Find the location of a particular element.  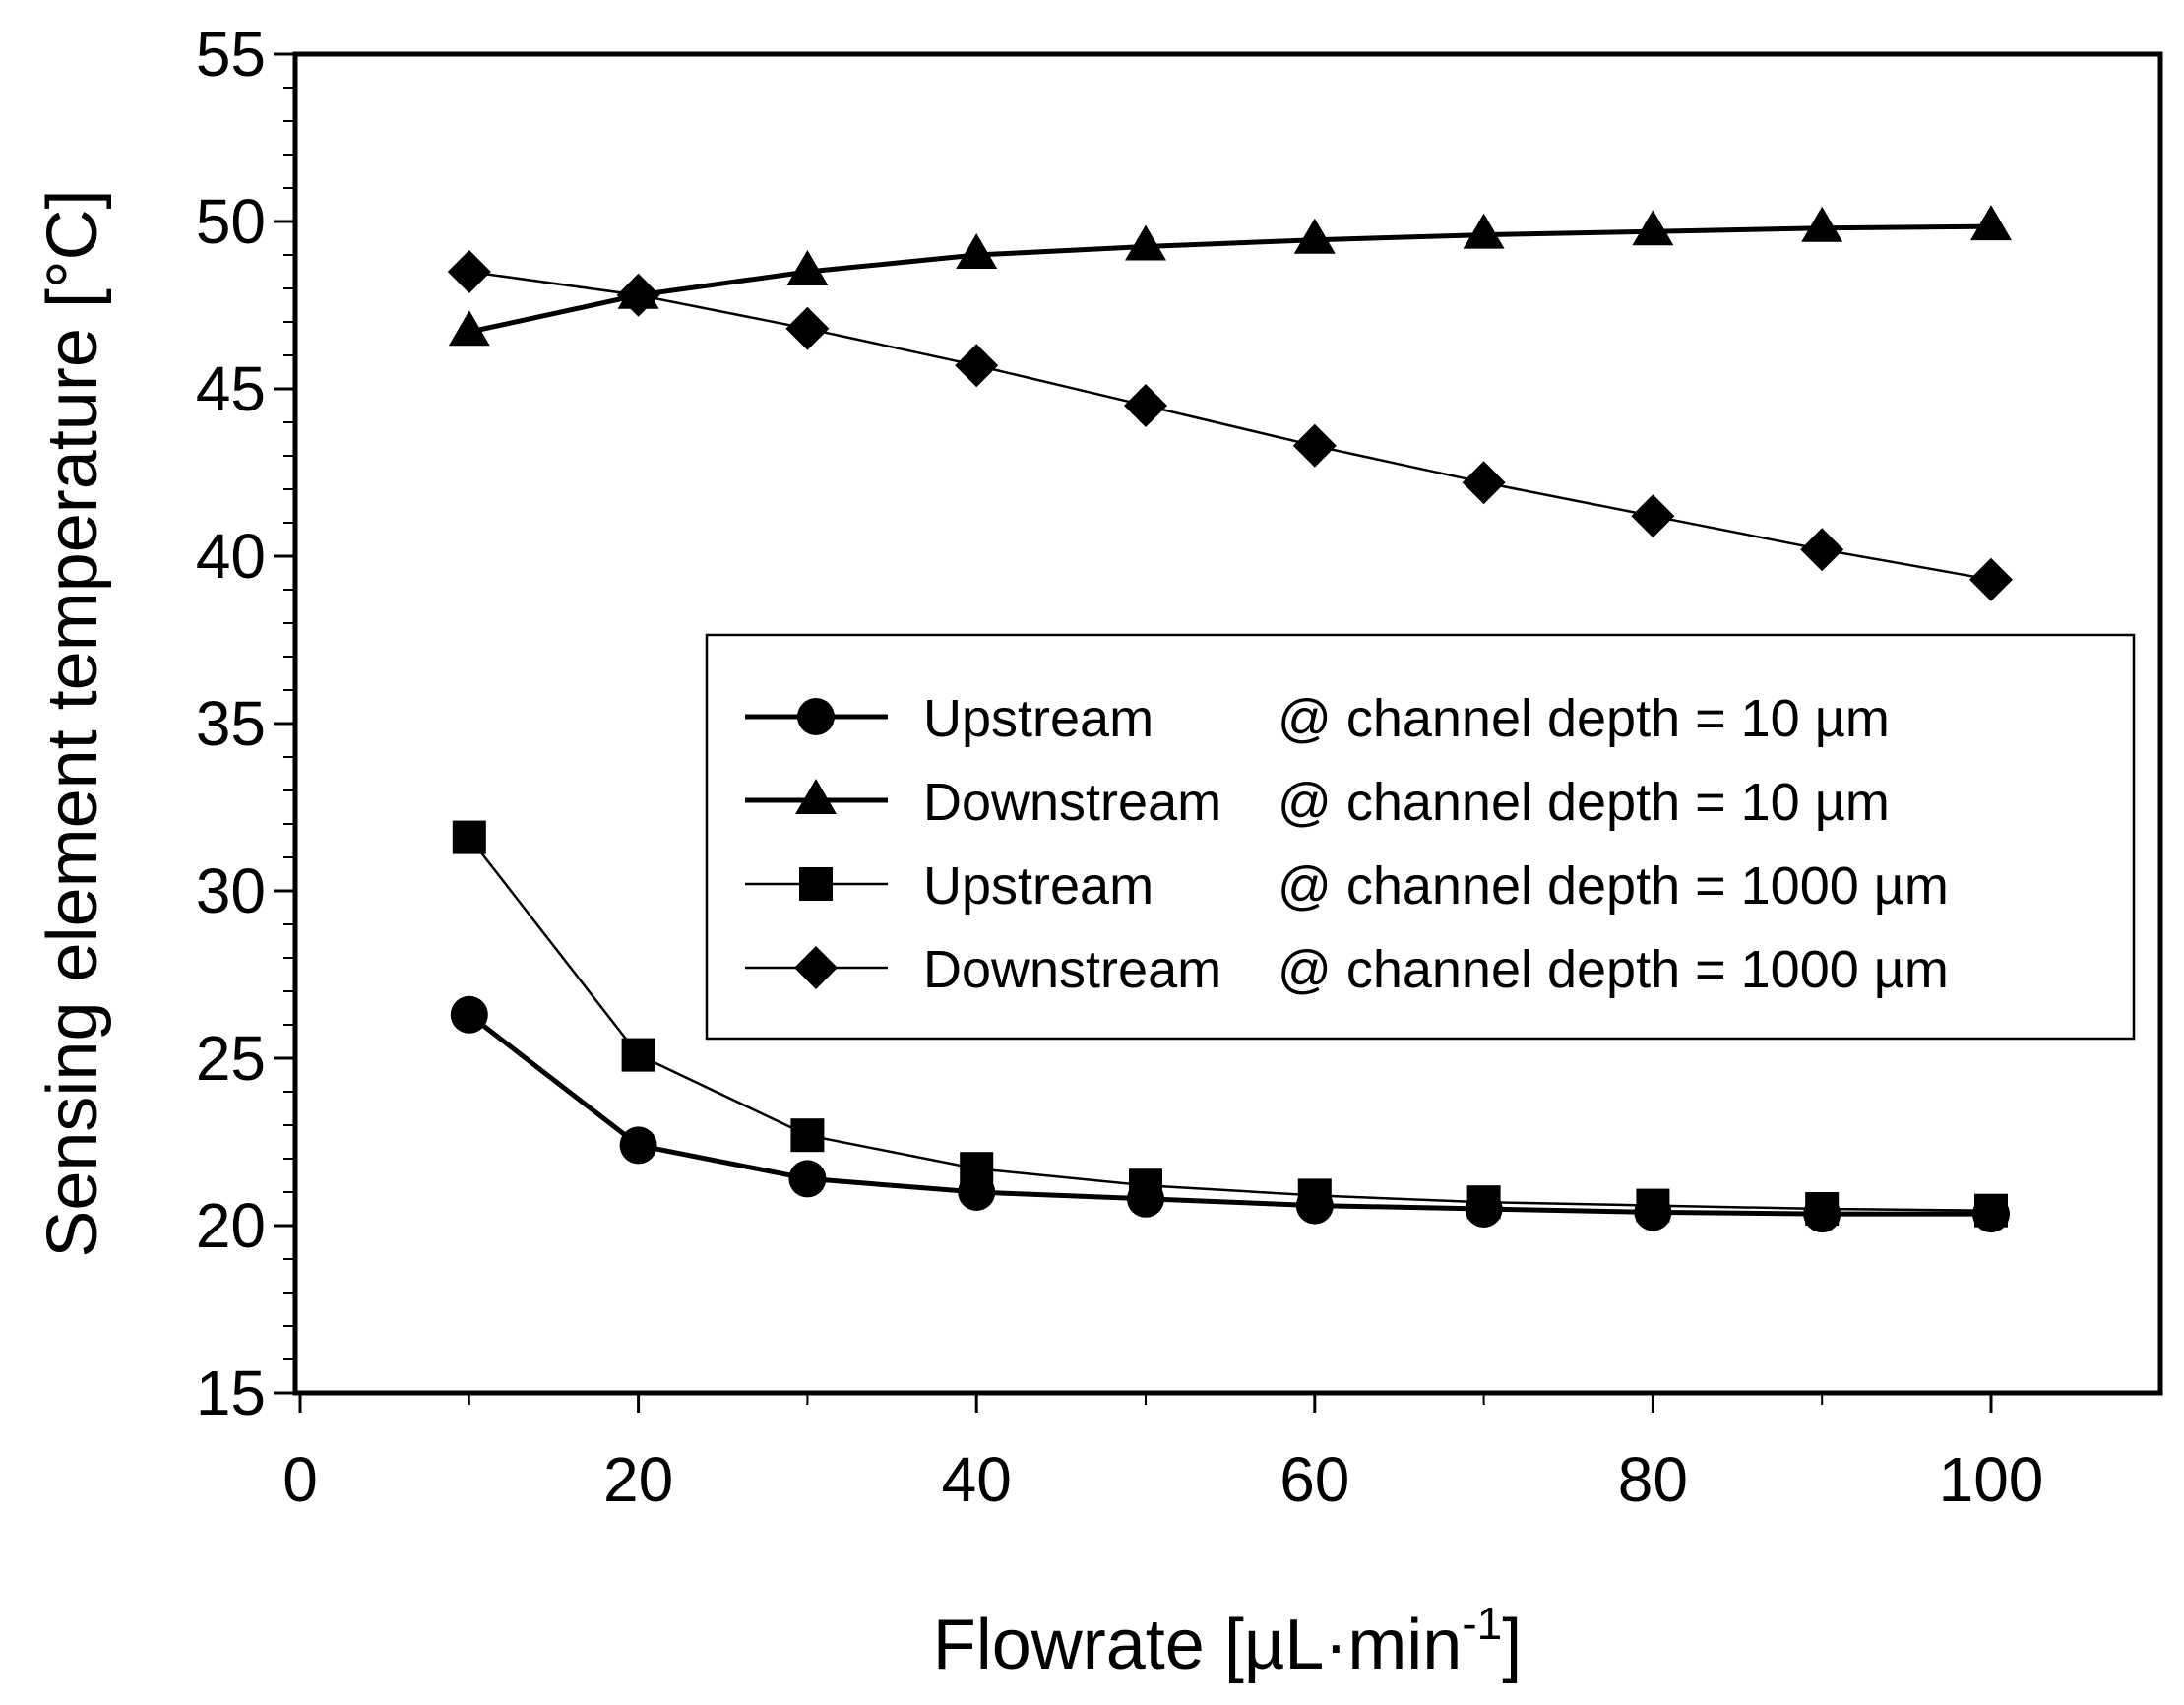

legend-item: Downstream @ channel depth = 1000 µm is located at coordinates (1347, 969).